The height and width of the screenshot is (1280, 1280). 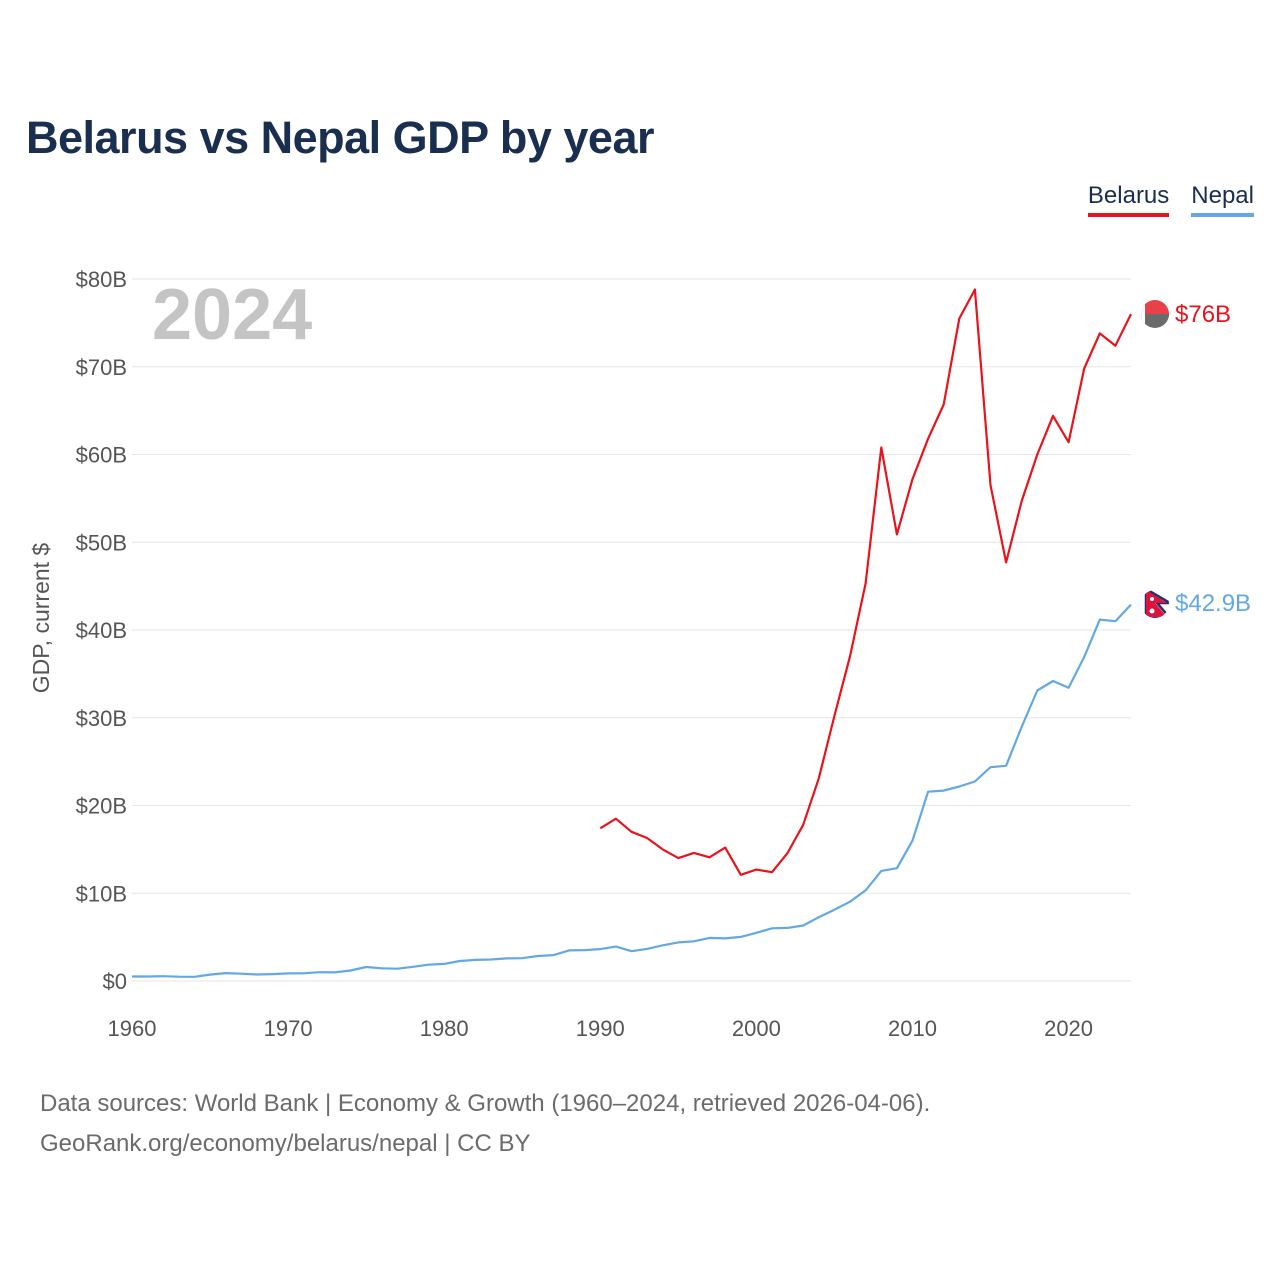 I want to click on end-value-label-belarus: $76B, so click(x=1203, y=314).